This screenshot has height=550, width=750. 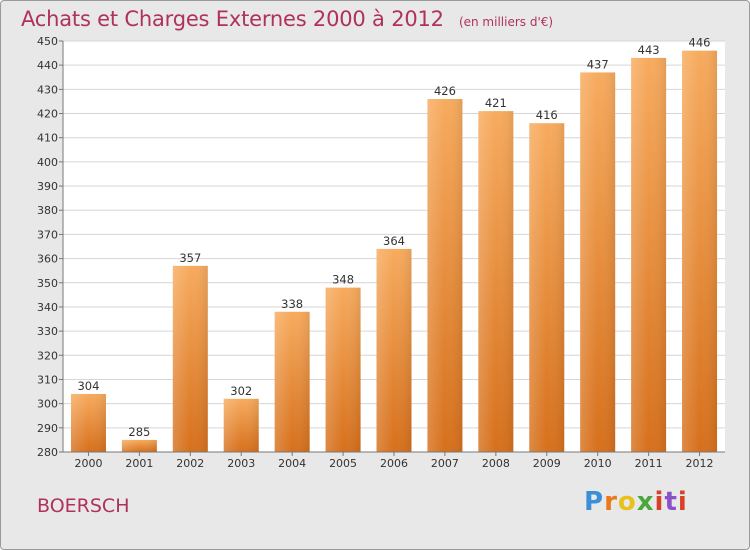 What do you see at coordinates (190, 463) in the screenshot?
I see `x-tick-label-2002: 2002` at bounding box center [190, 463].